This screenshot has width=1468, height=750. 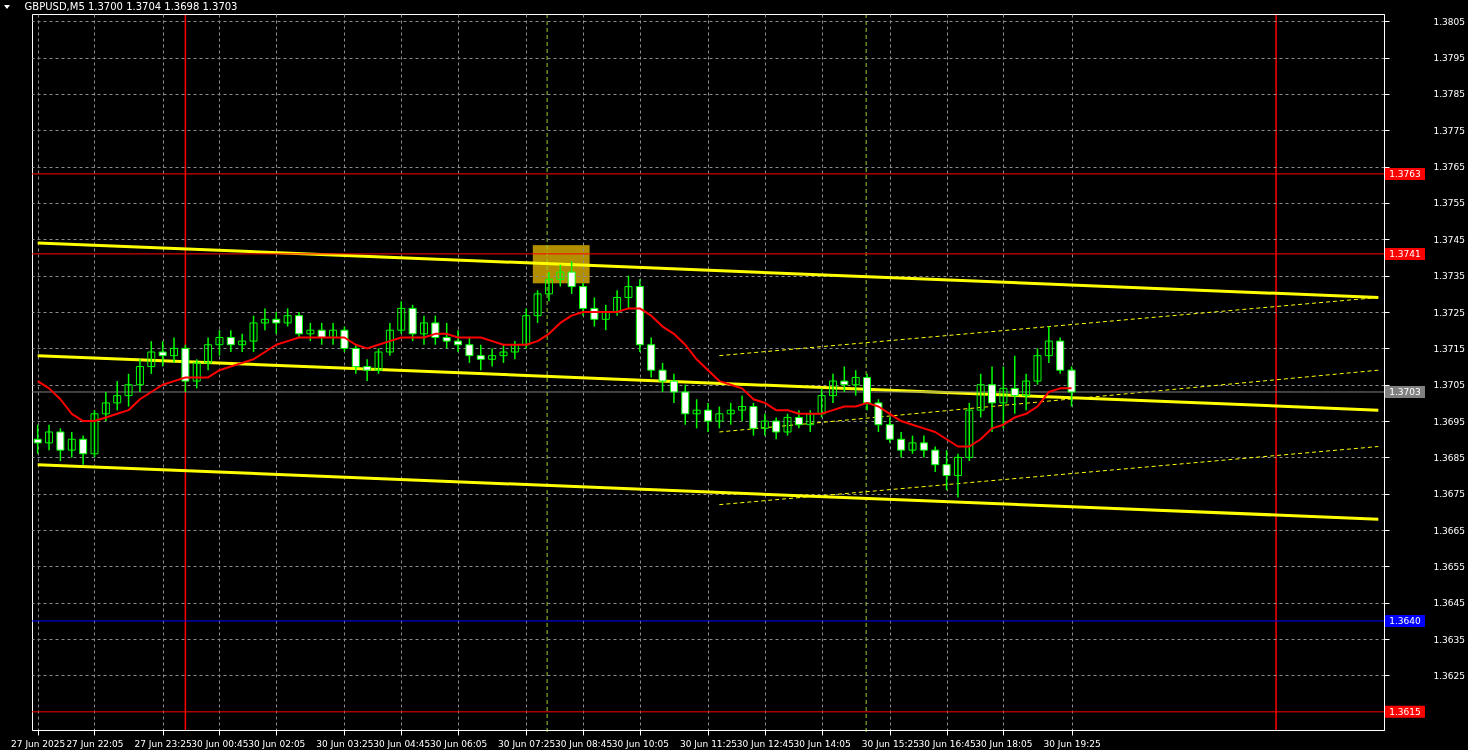 What do you see at coordinates (1449, 639) in the screenshot?
I see `y-tick-label: 1.3635` at bounding box center [1449, 639].